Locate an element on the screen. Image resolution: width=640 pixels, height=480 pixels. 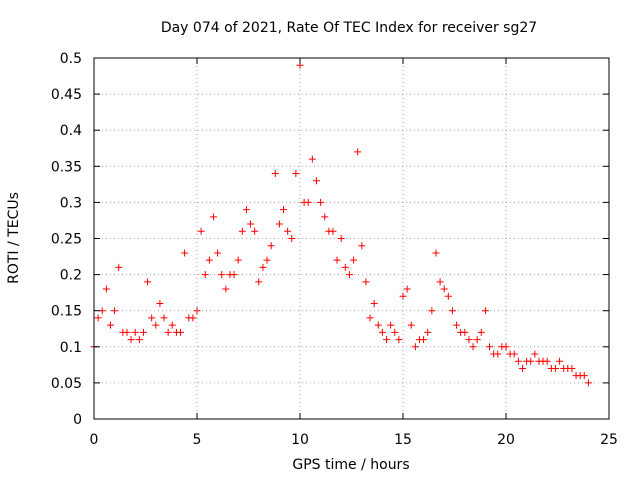
y-tick-label: 0.2 is located at coordinates (71, 276).